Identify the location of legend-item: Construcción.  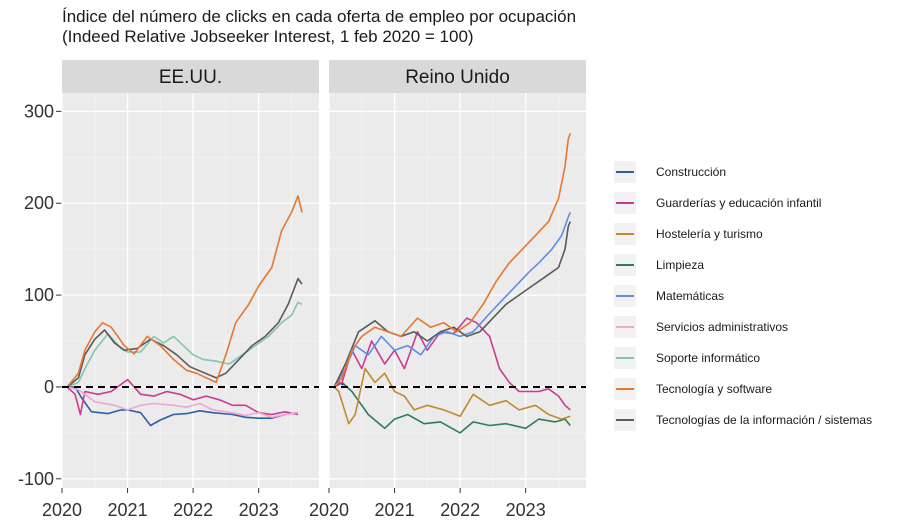
(670, 172).